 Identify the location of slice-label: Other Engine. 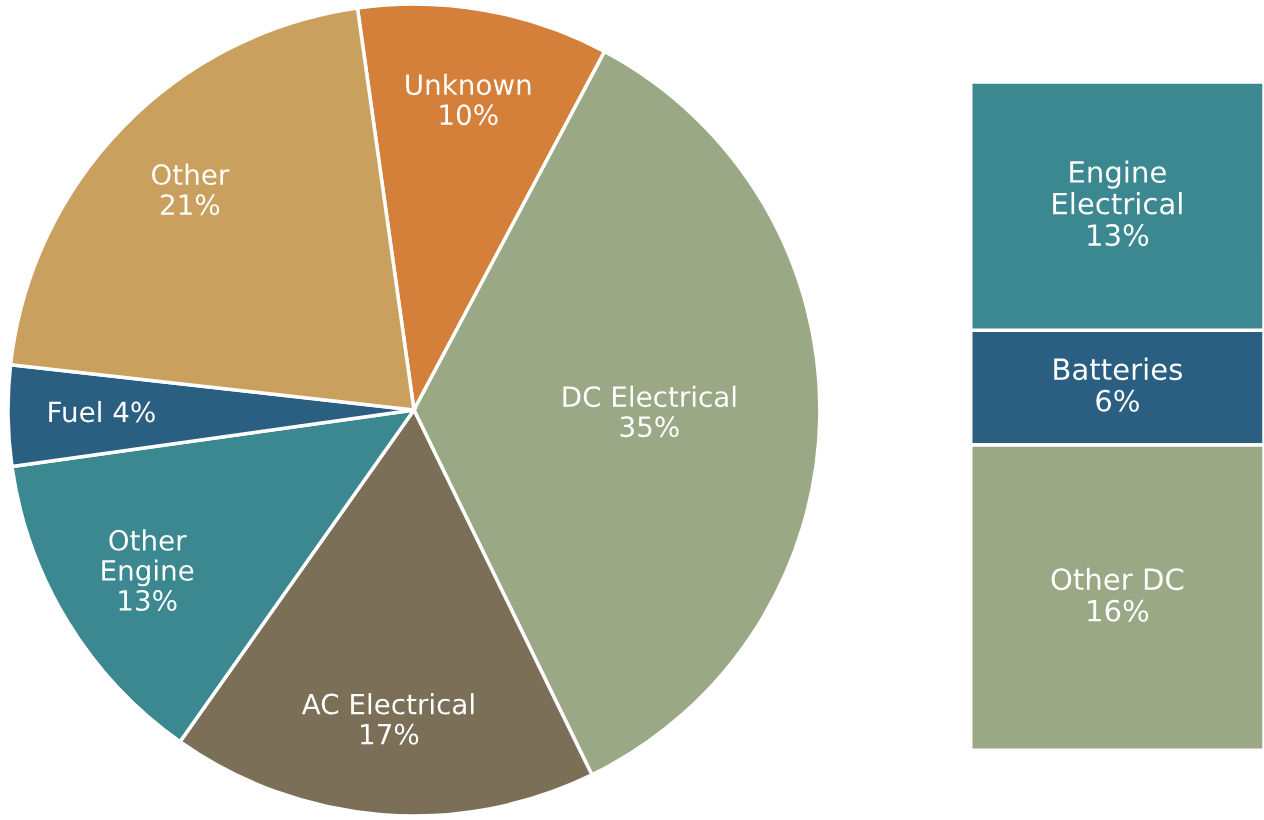
(148, 558).